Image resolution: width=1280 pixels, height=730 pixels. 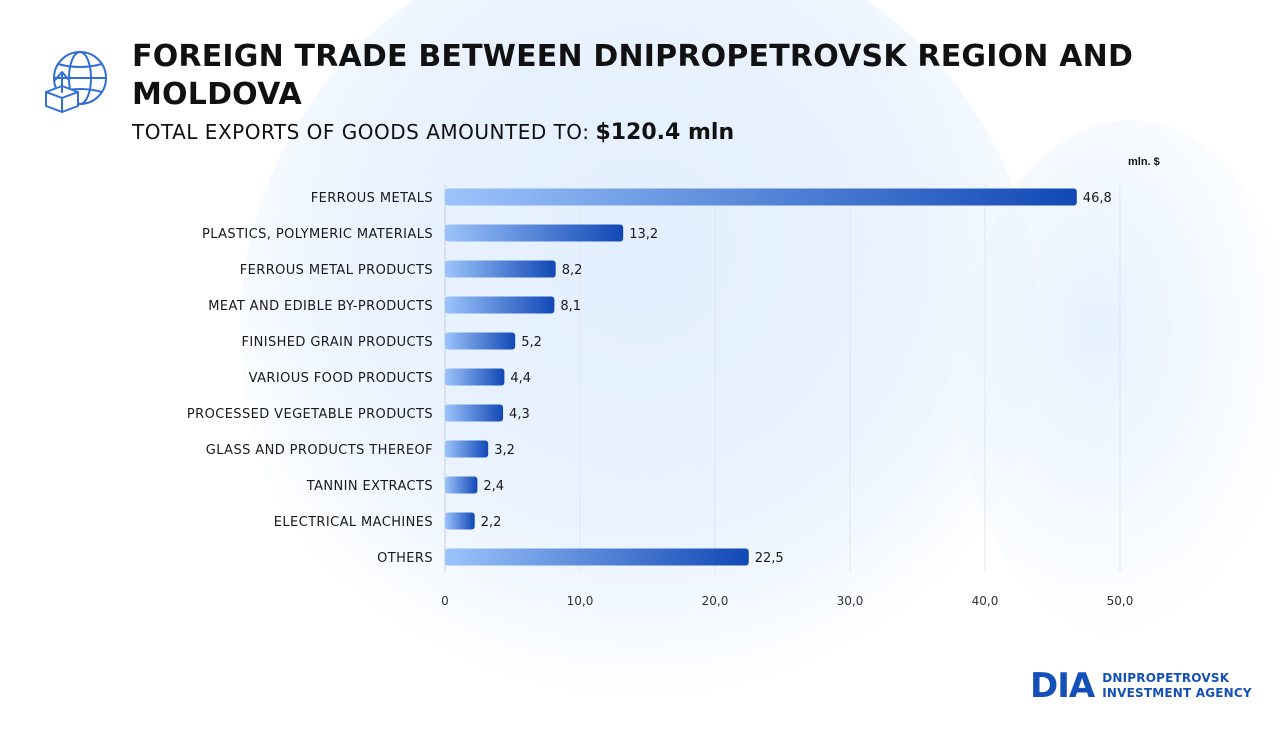 What do you see at coordinates (1120, 601) in the screenshot?
I see `x-tick-label: 50,0` at bounding box center [1120, 601].